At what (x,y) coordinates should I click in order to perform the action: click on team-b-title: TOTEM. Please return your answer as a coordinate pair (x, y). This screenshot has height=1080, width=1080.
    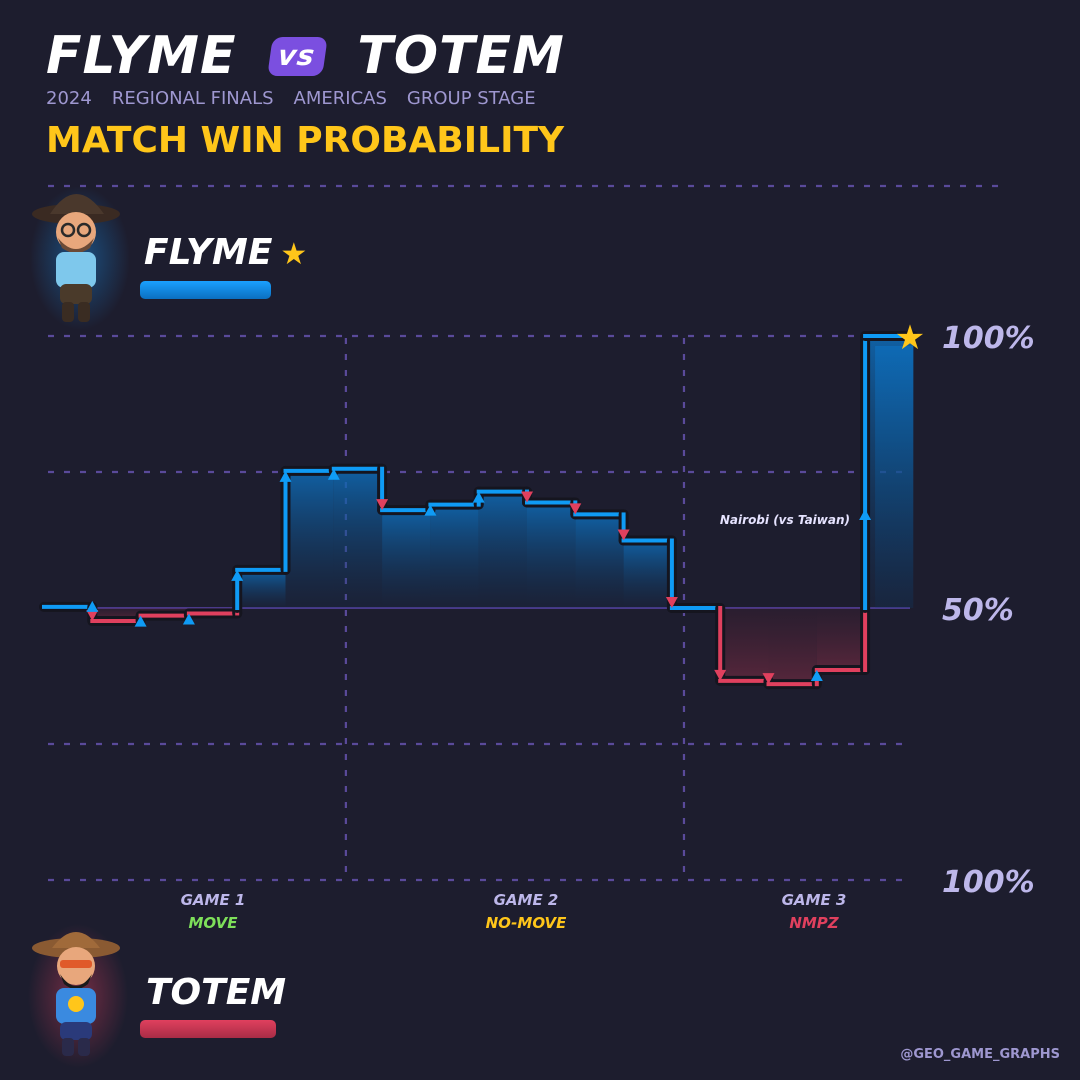
    Looking at the image, I should click on (461, 56).